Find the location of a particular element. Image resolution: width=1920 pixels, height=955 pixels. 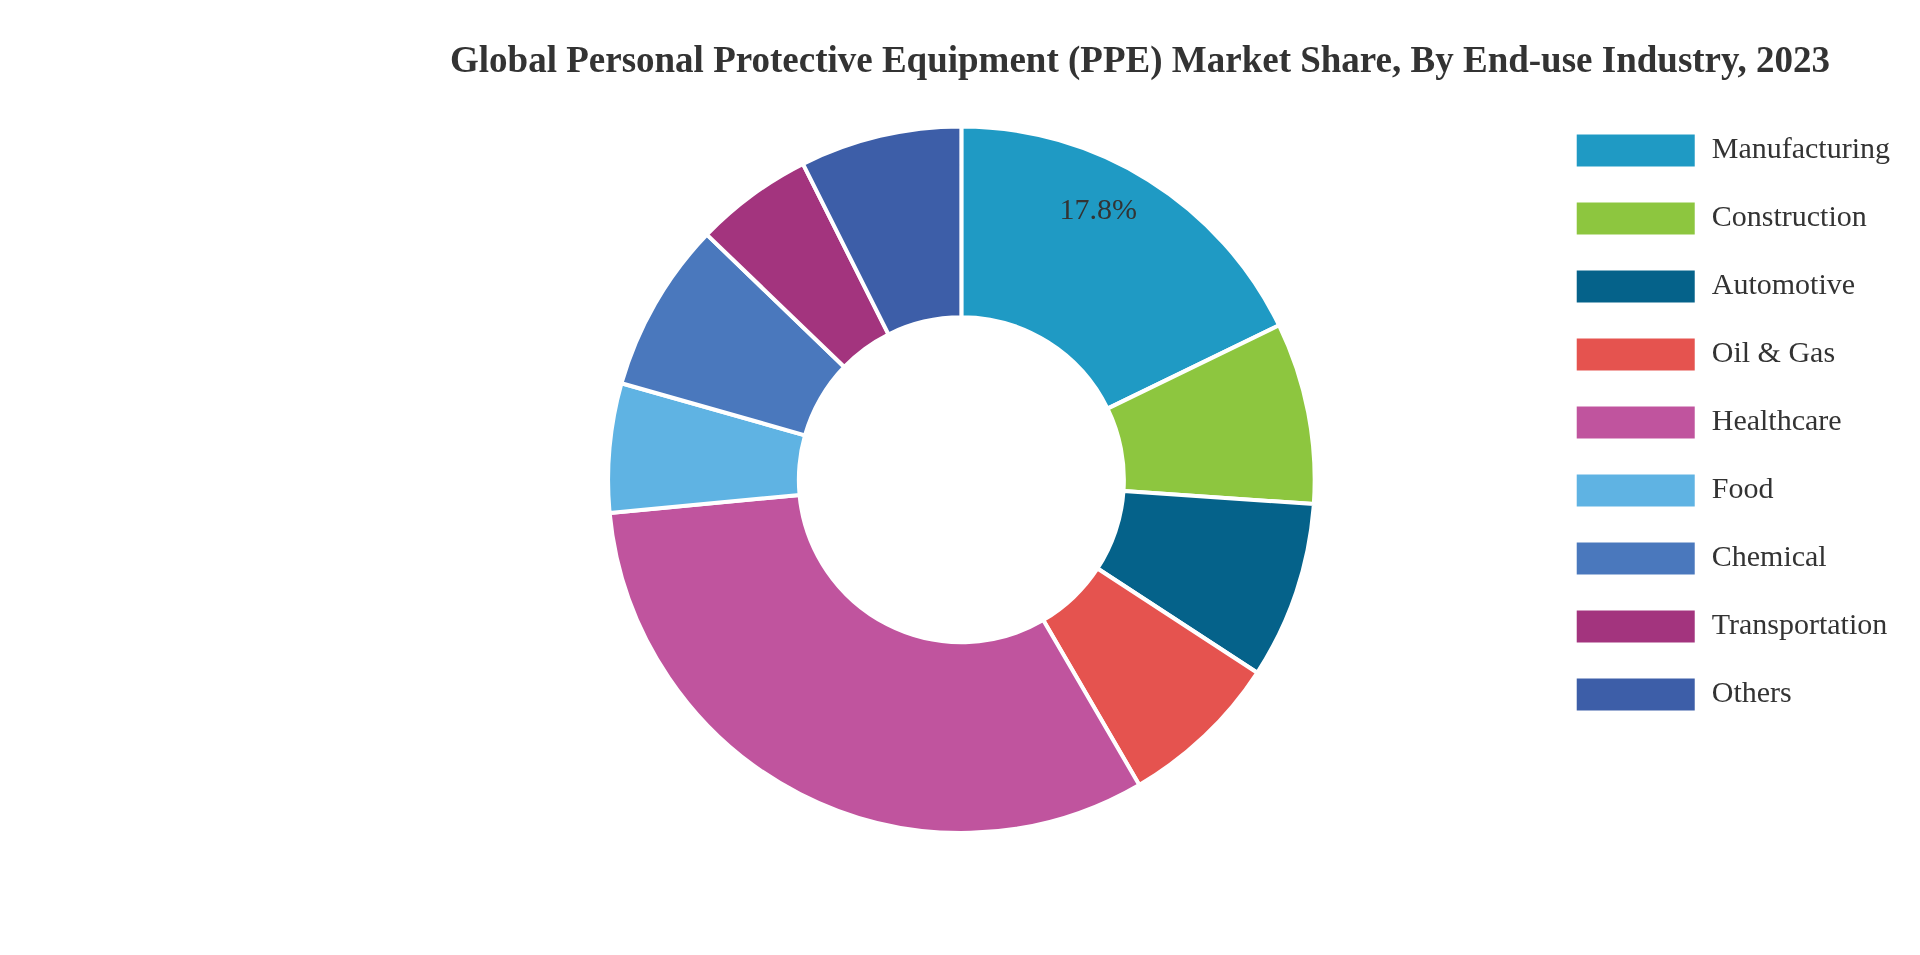

legend-label: Others is located at coordinates (1751, 692).